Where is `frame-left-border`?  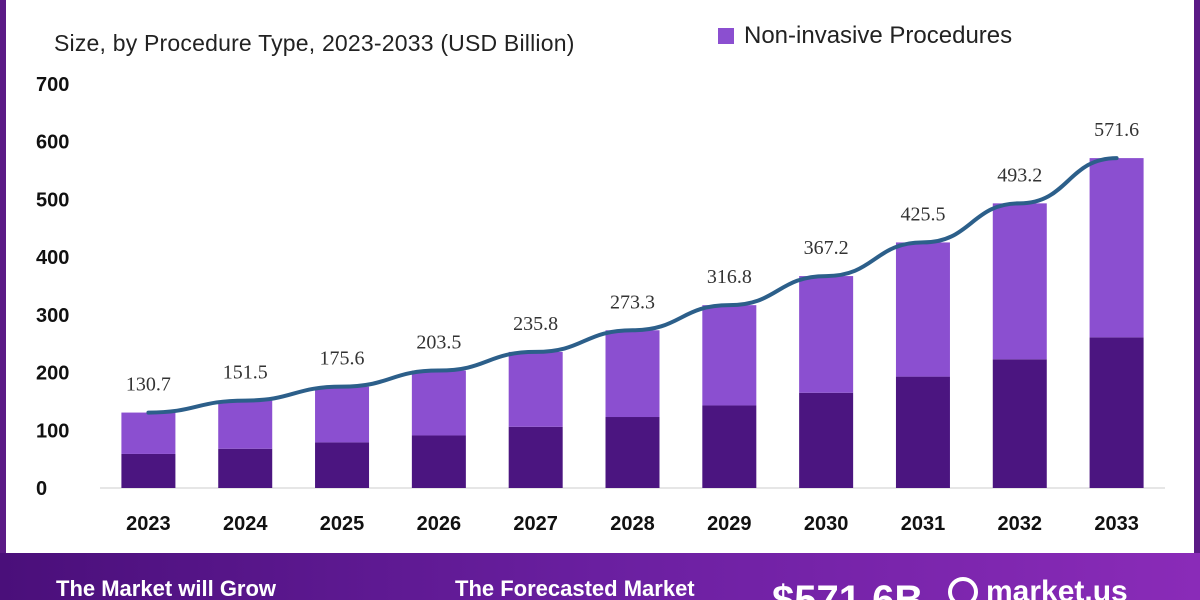 frame-left-border is located at coordinates (3, 280).